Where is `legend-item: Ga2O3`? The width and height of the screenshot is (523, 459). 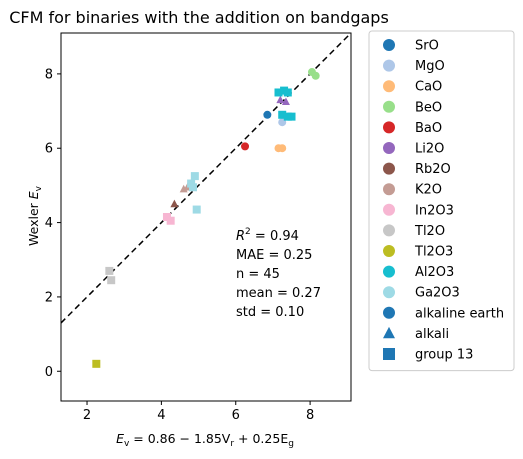 legend-item: Ga2O3 is located at coordinates (421, 293).